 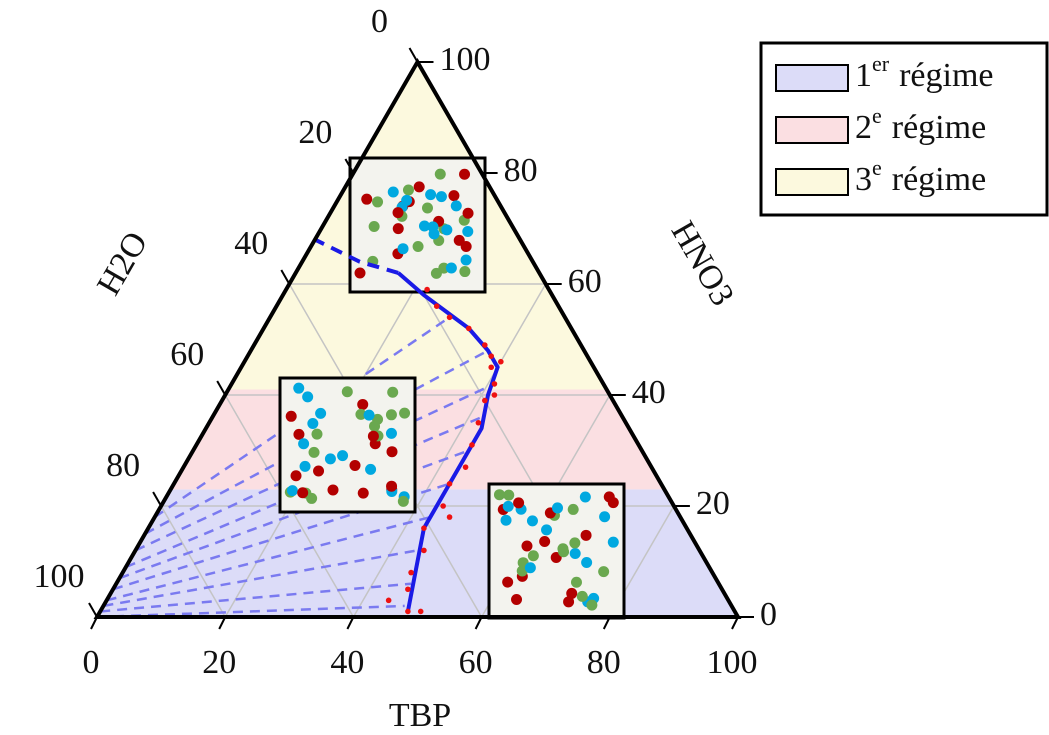 I want to click on region, so click(x=417, y=439).